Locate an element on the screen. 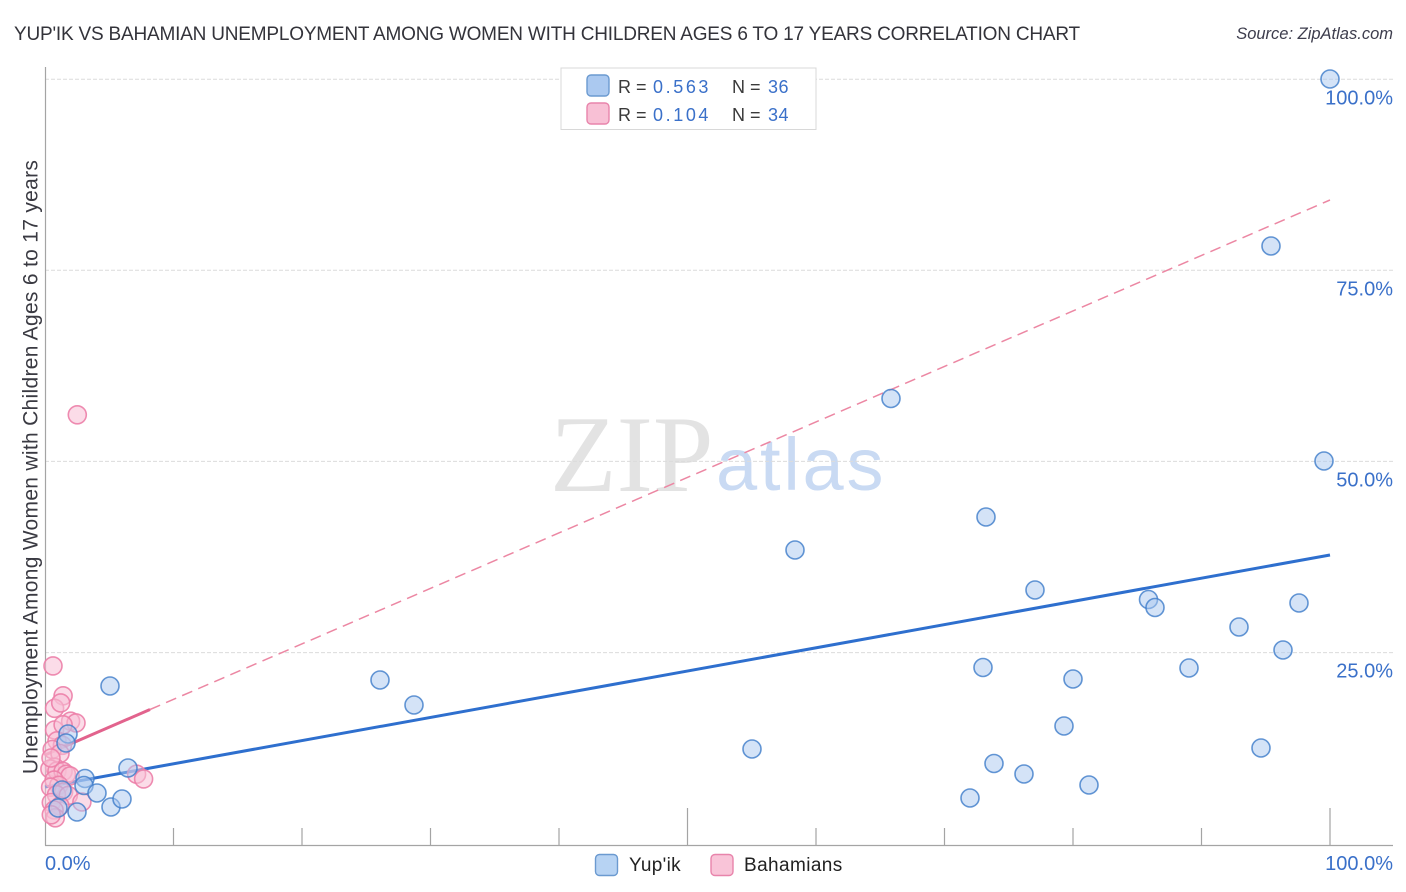 This screenshot has height=892, width=1406. svg-text: 50.0% is located at coordinates (1364, 481).